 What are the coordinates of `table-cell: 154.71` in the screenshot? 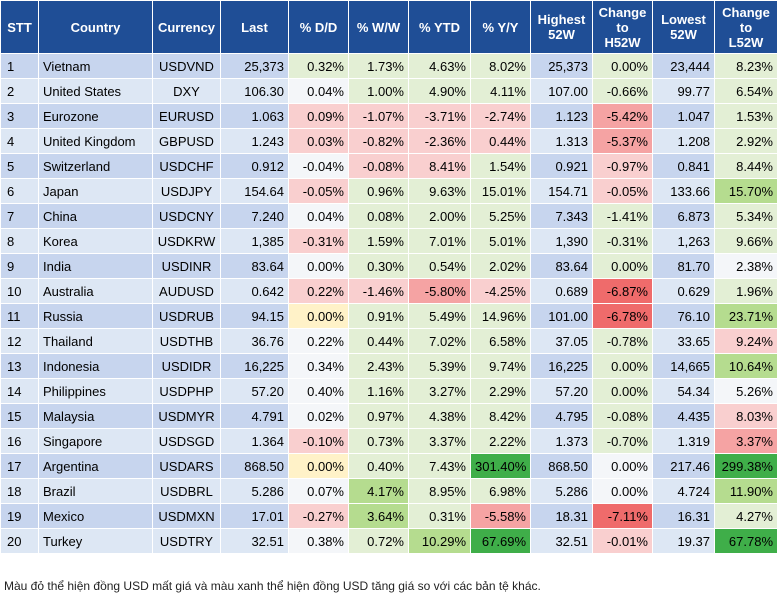 It's located at (561, 191).